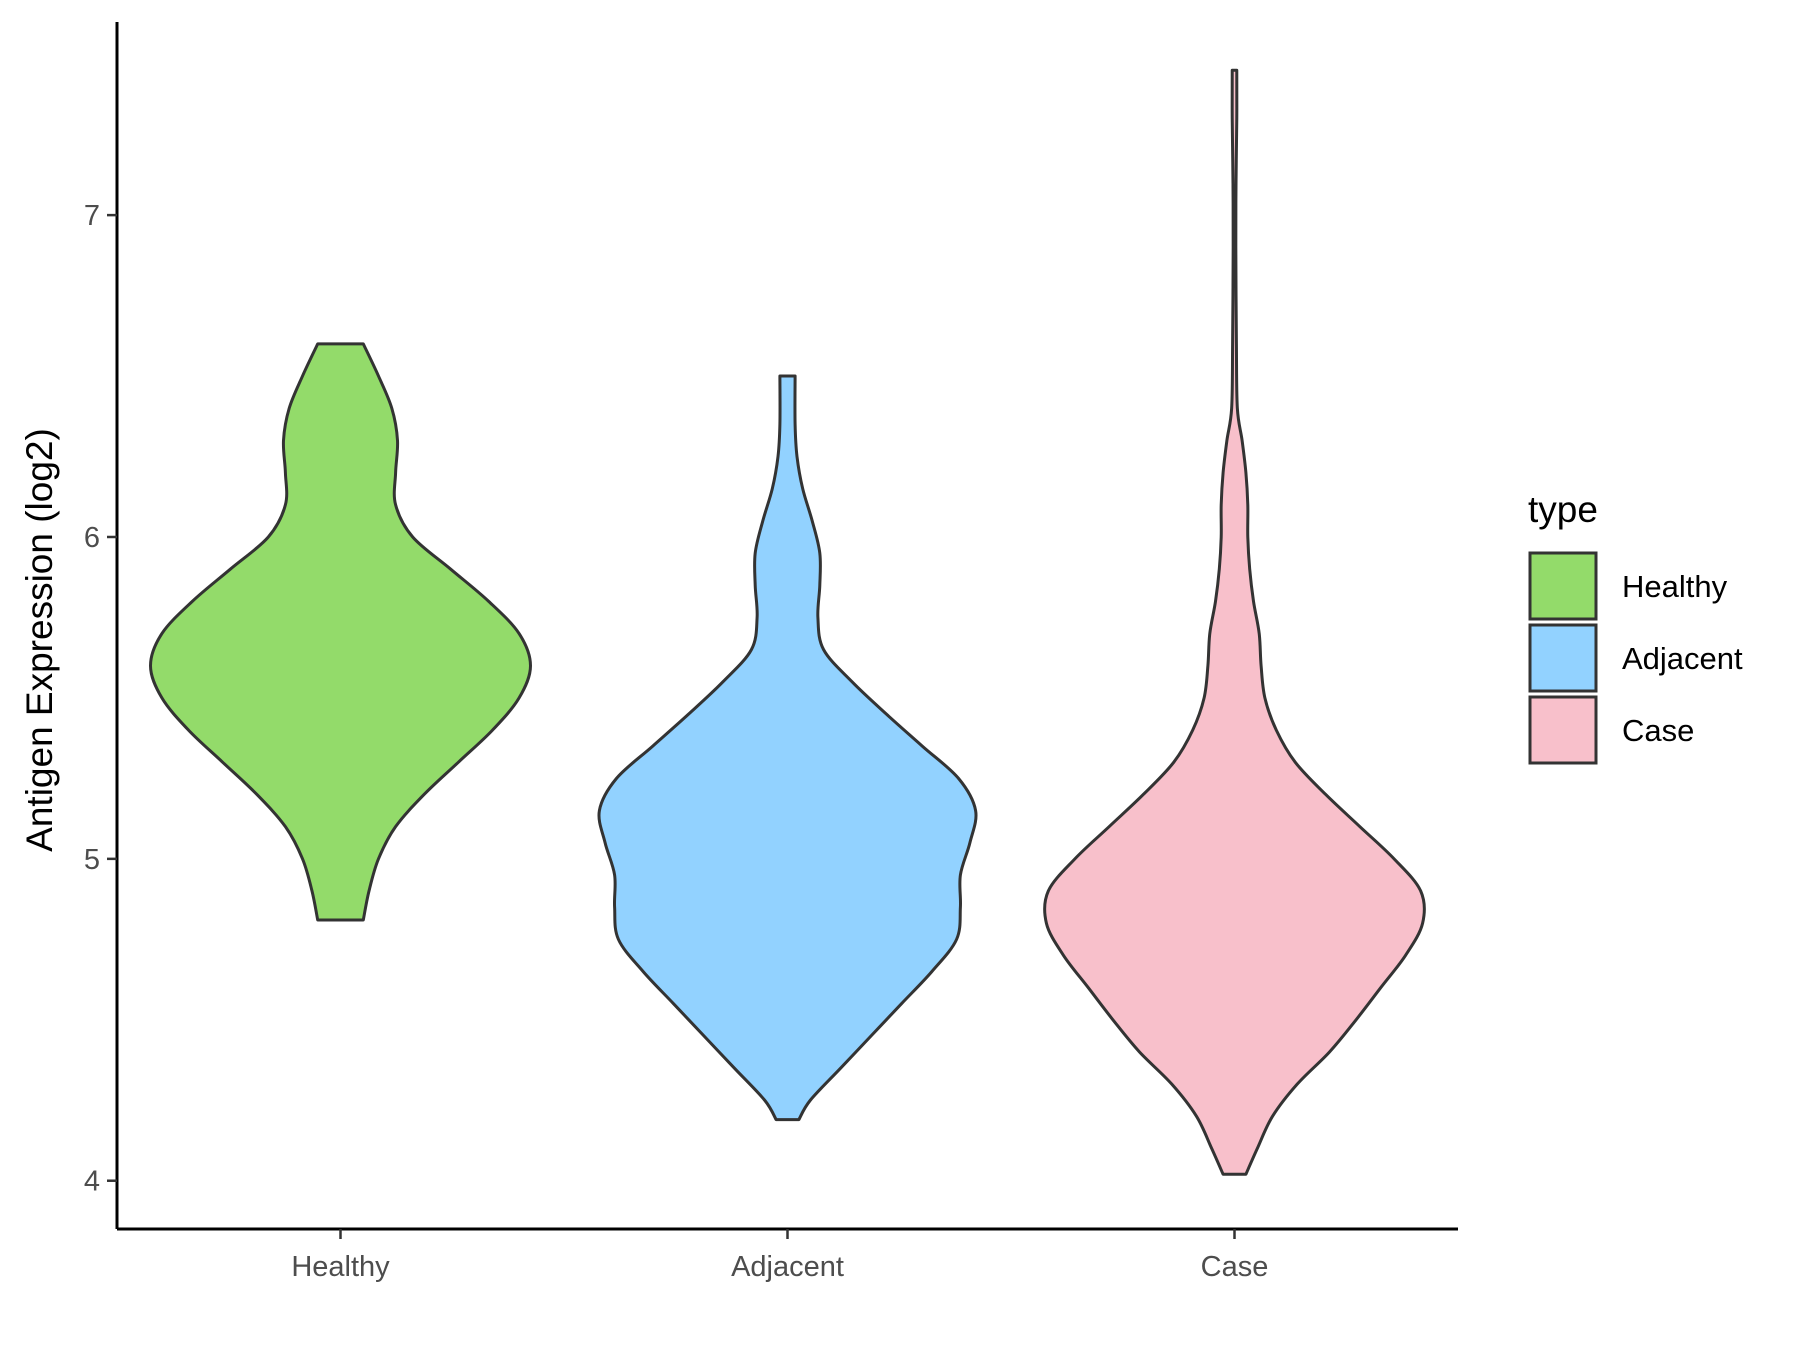  Describe the element at coordinates (787, 1267) in the screenshot. I see `x-tick-label-adjacent: Adjacent` at that location.